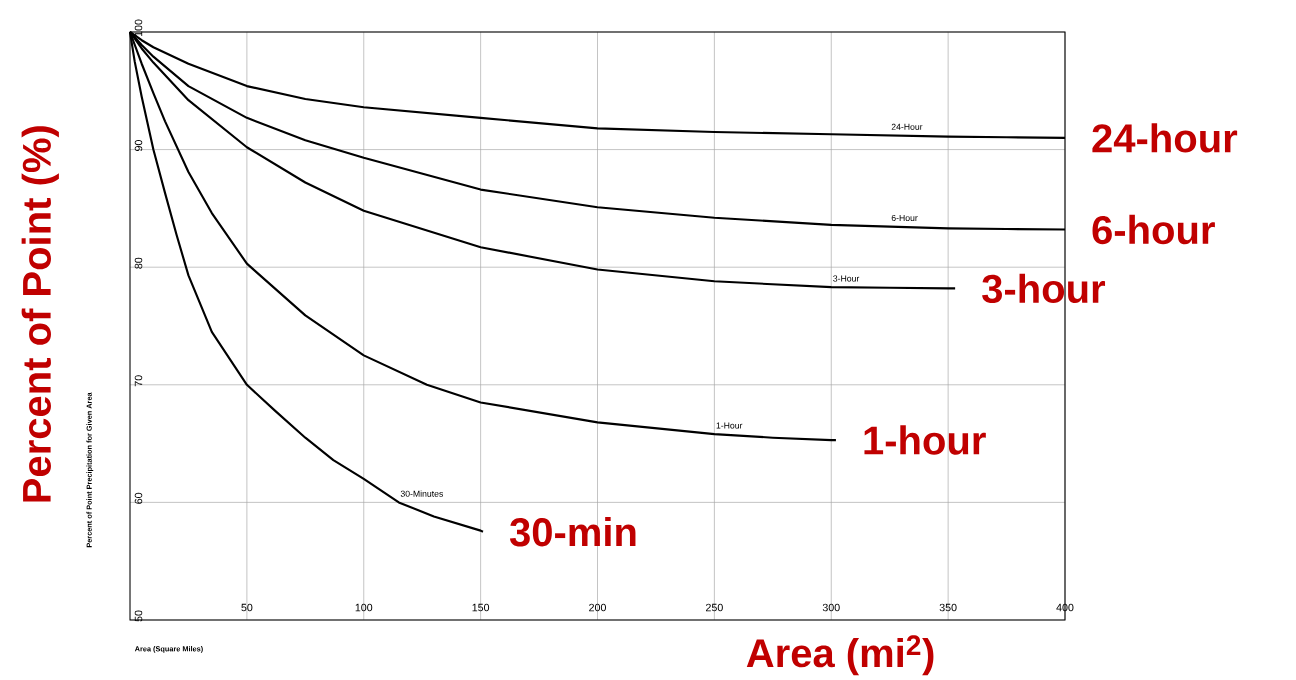  Describe the element at coordinates (138, 498) in the screenshot. I see `y-tick-label: 60` at that location.